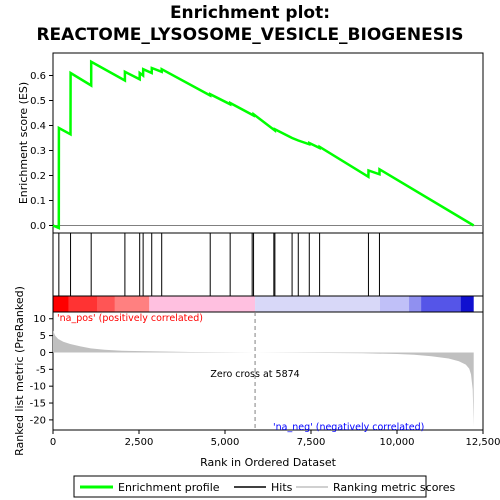 This screenshot has height=500, width=500. I want to click on x-tick-label: 5,000, so click(225, 442).